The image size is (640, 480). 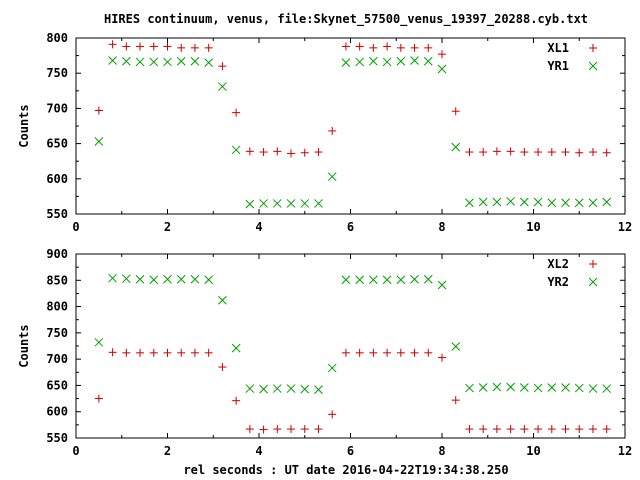 I want to click on x-tick-label: 6, so click(x=350, y=227).